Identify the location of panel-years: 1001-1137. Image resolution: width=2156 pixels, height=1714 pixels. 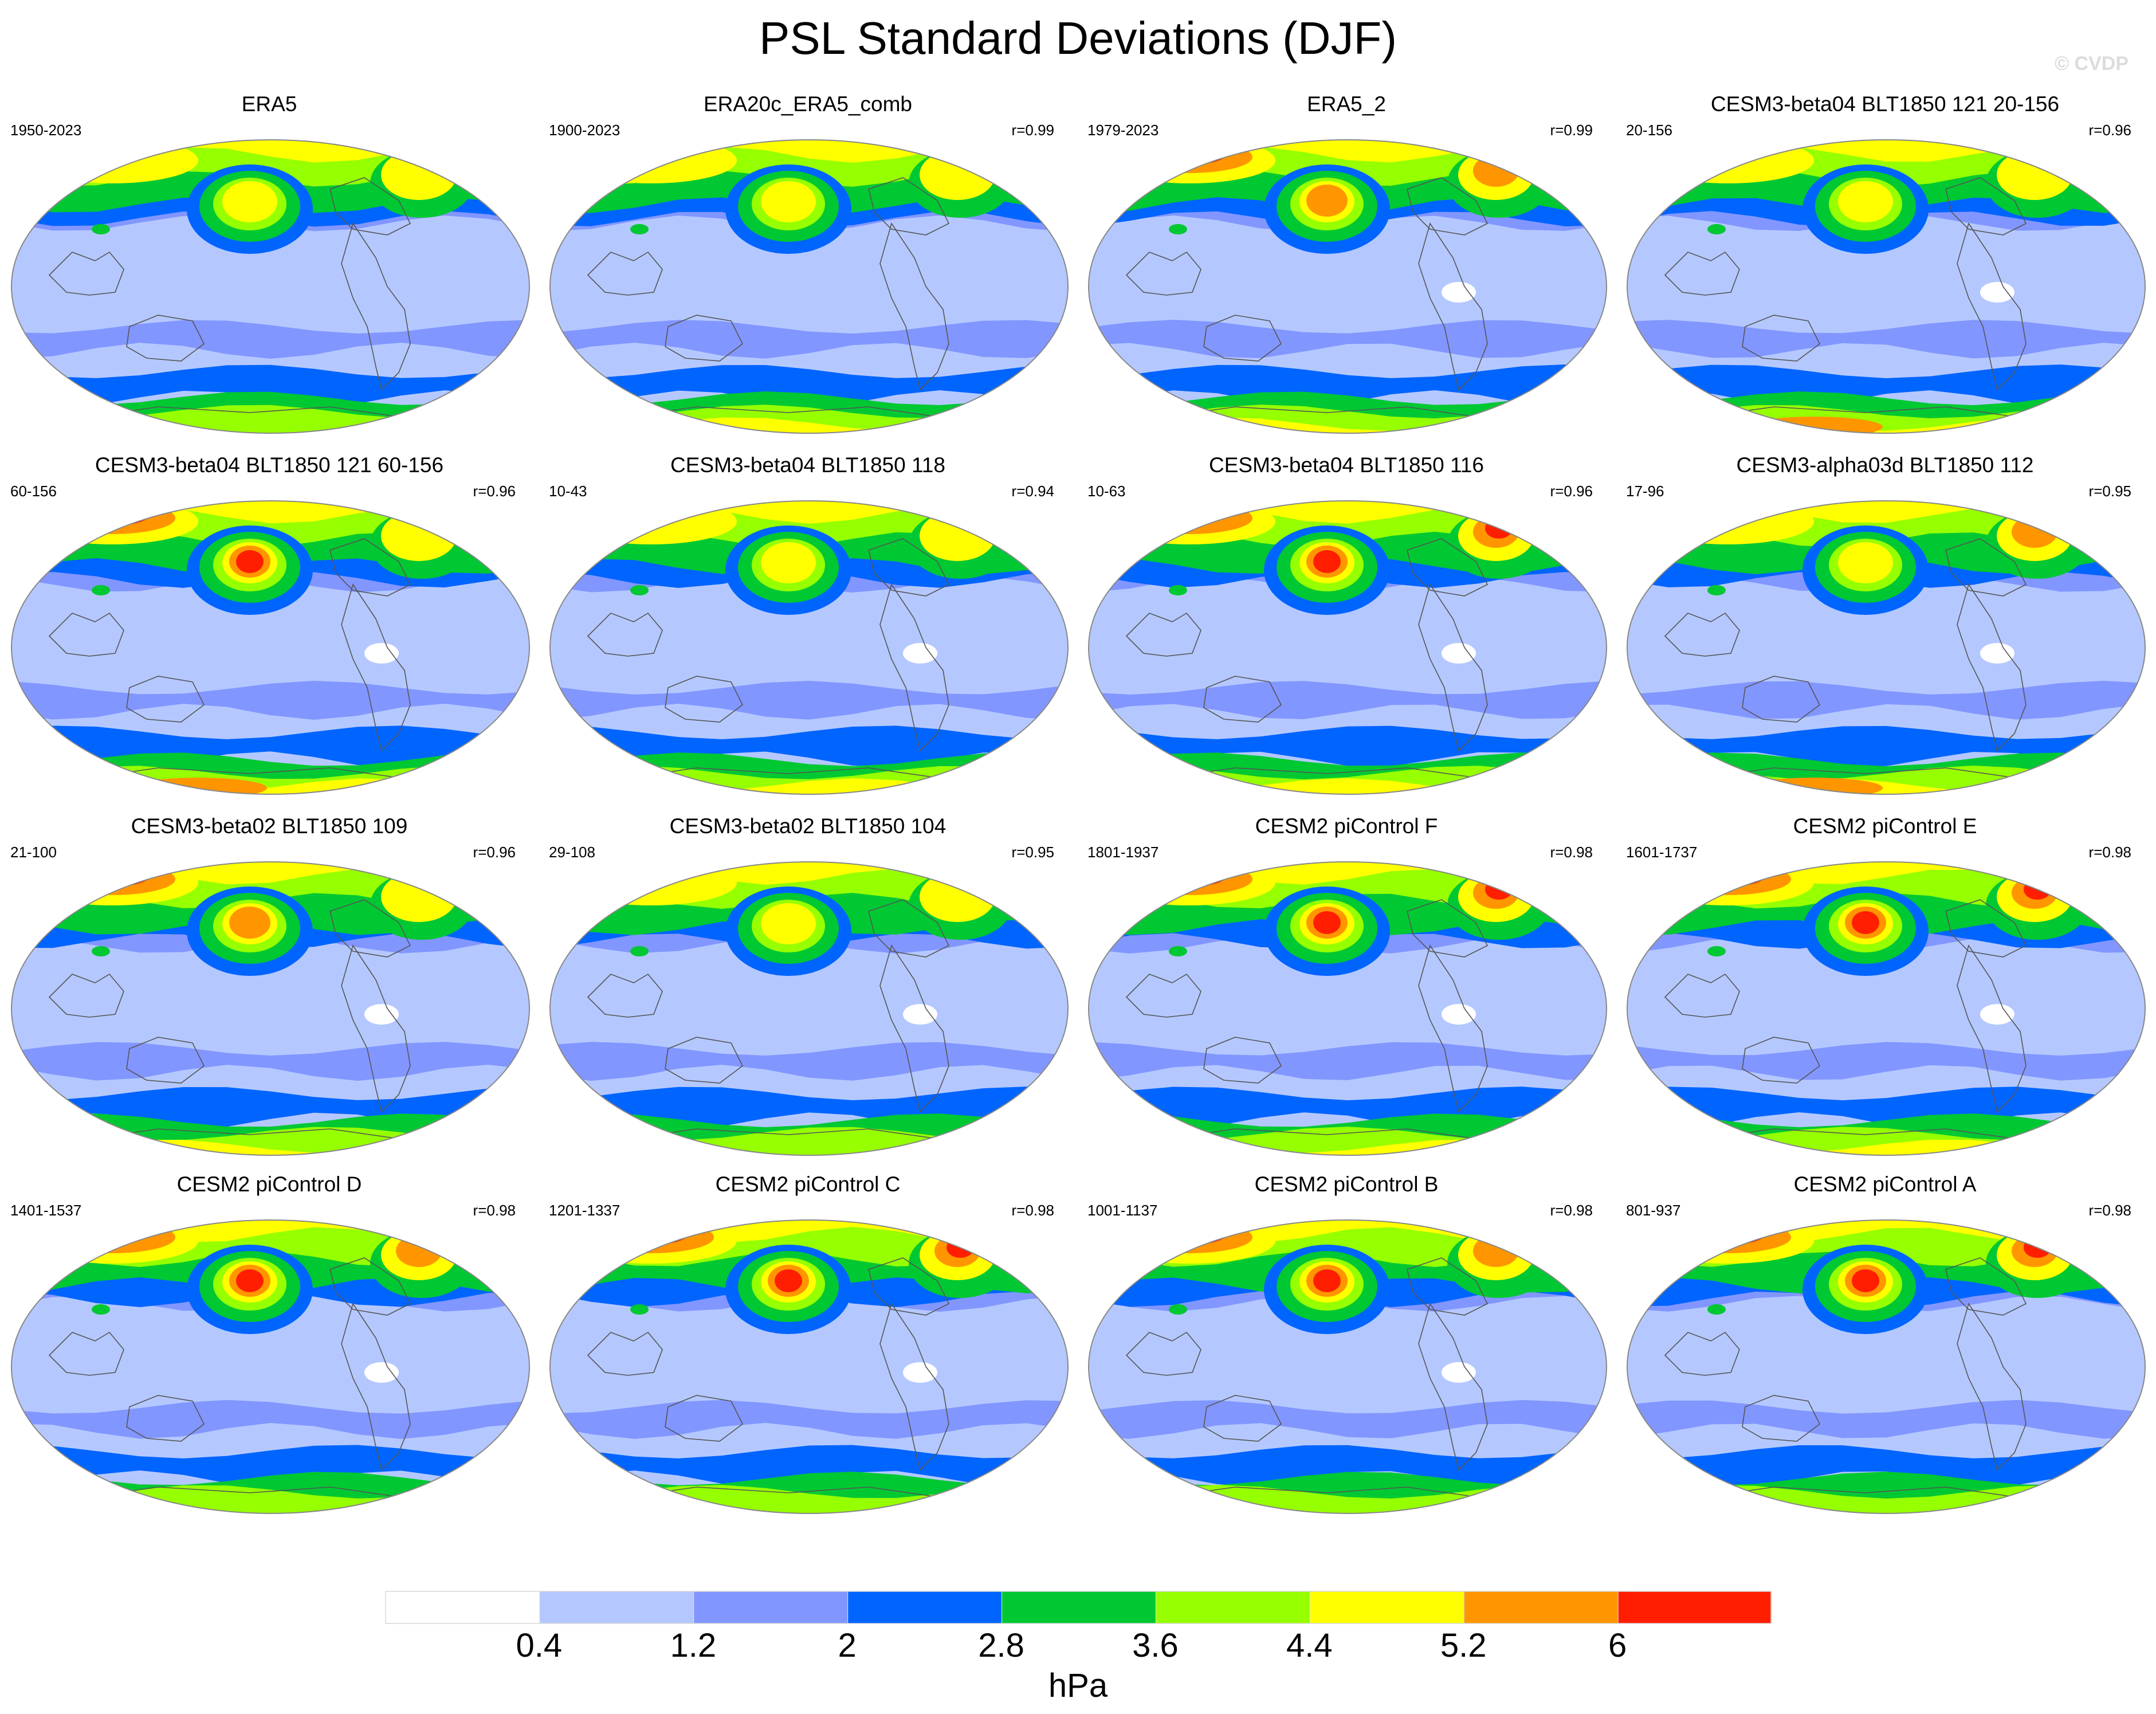
(1122, 1210).